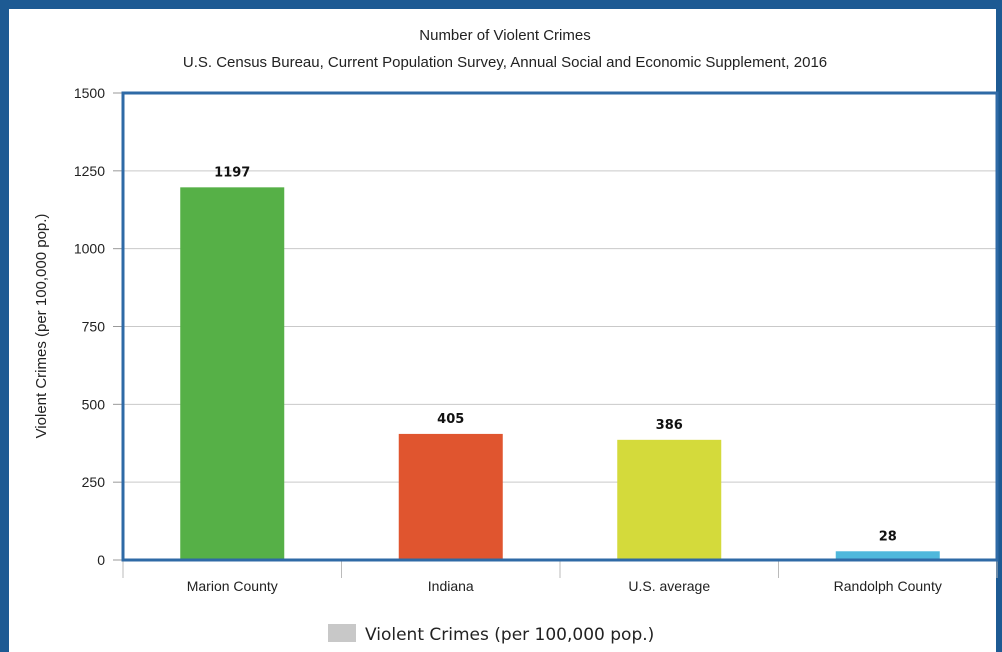  Describe the element at coordinates (94, 327) in the screenshot. I see `y-tick-label: 750` at that location.